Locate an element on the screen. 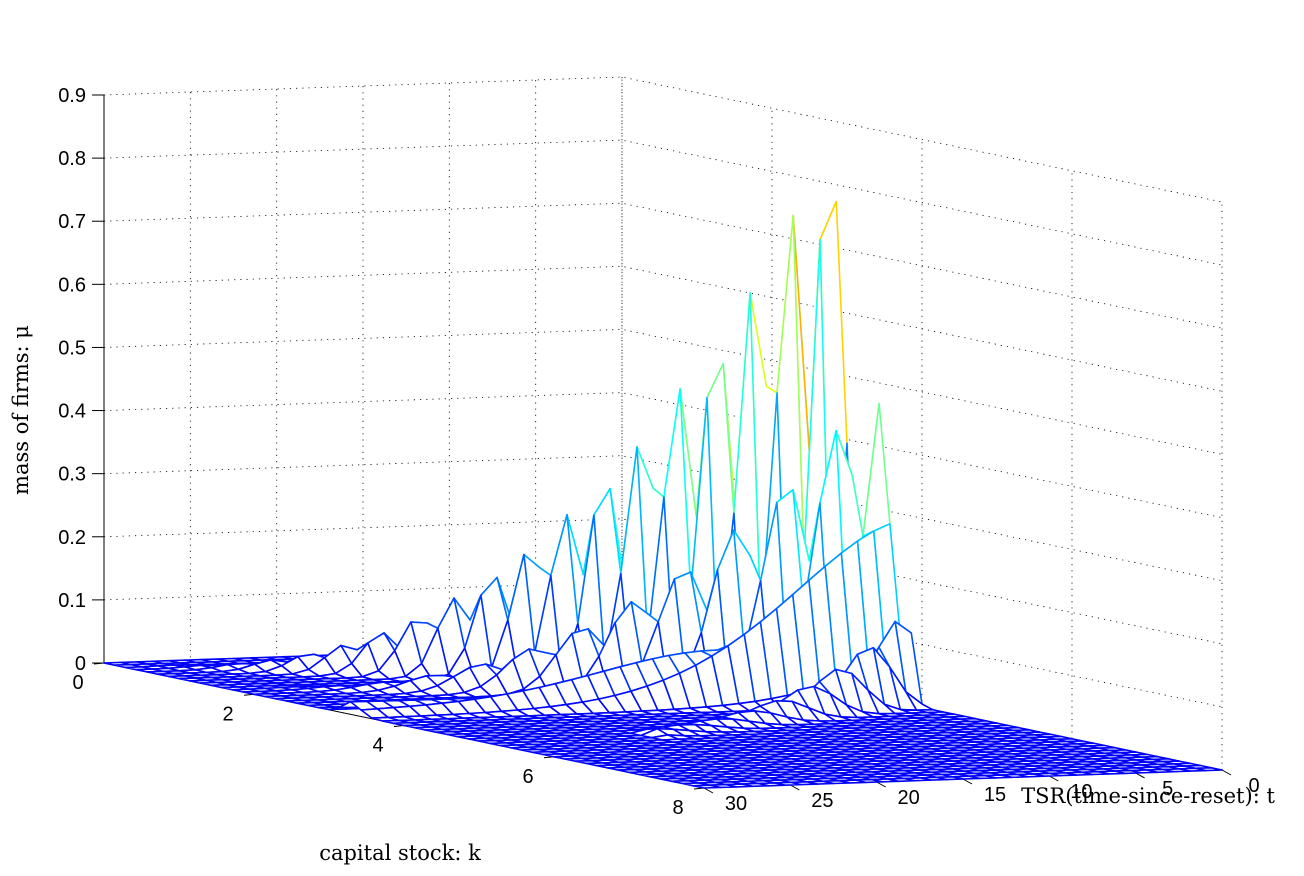 This screenshot has height=876, width=1304. z-axis-label: mass of firms: μ is located at coordinates (21, 410).